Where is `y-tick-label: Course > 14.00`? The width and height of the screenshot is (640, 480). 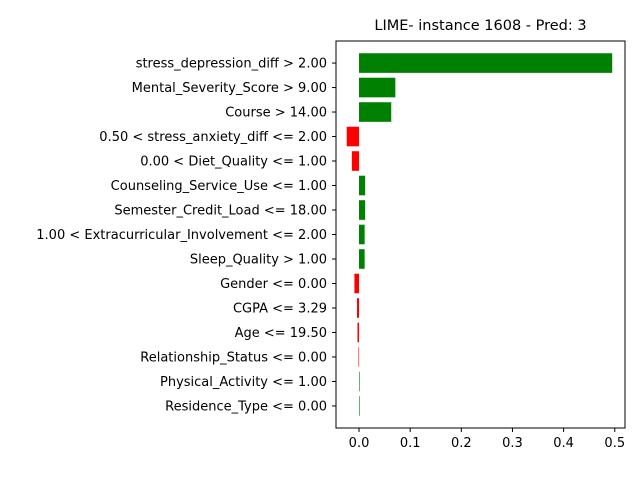
y-tick-label: Course > 14.00 is located at coordinates (276, 113).